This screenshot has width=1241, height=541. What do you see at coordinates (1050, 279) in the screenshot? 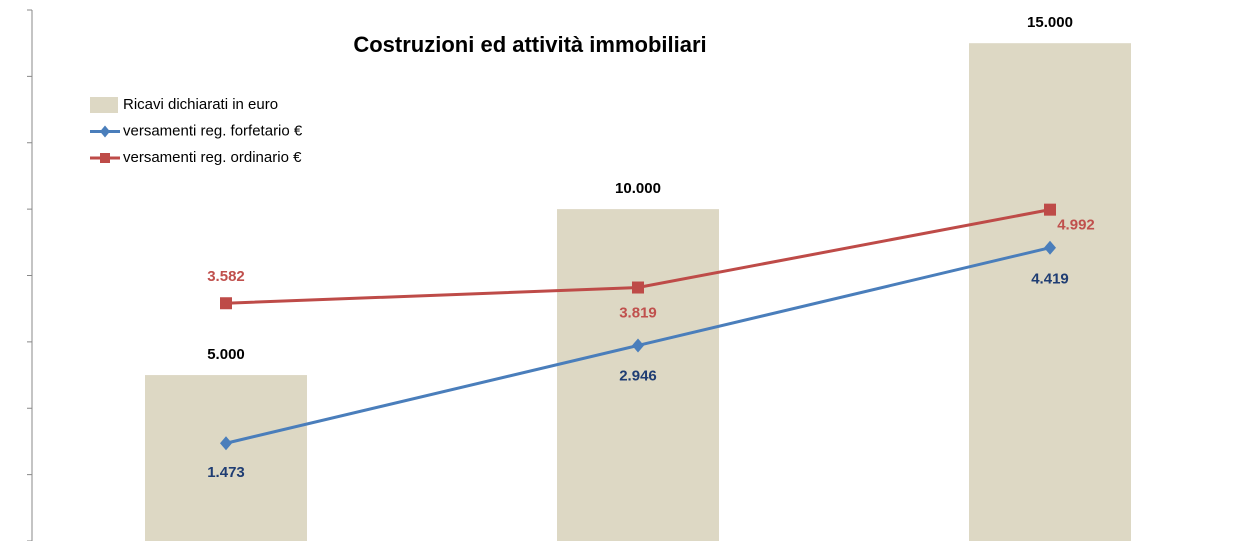
I see `data-label: 4.419` at bounding box center [1050, 279].